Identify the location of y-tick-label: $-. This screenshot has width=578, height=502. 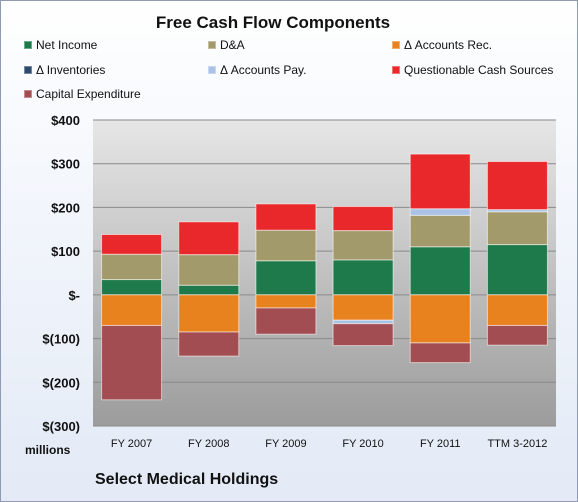
(74, 295).